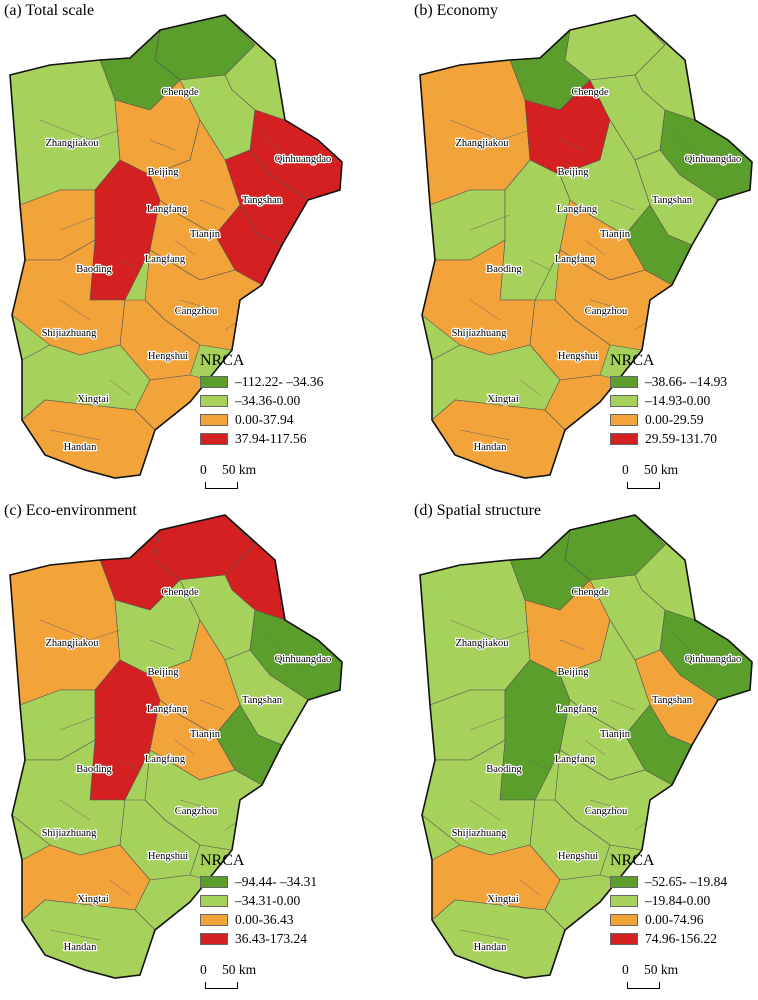 The width and height of the screenshot is (758, 1000). I want to click on panel-title: (a) Total scale, so click(49, 10).